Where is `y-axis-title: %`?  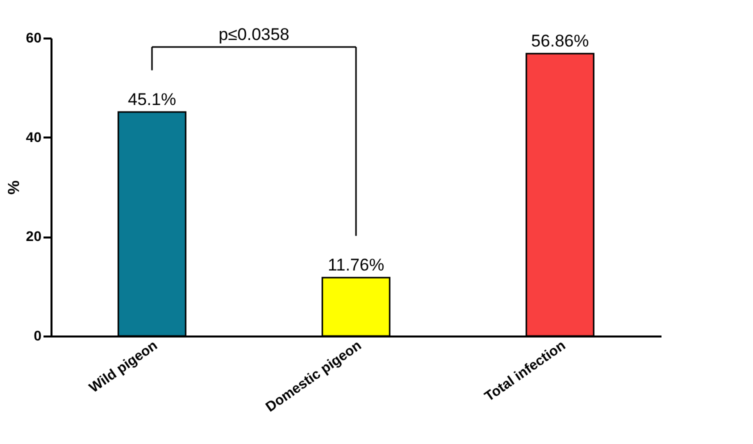 y-axis-title: % is located at coordinates (14, 187).